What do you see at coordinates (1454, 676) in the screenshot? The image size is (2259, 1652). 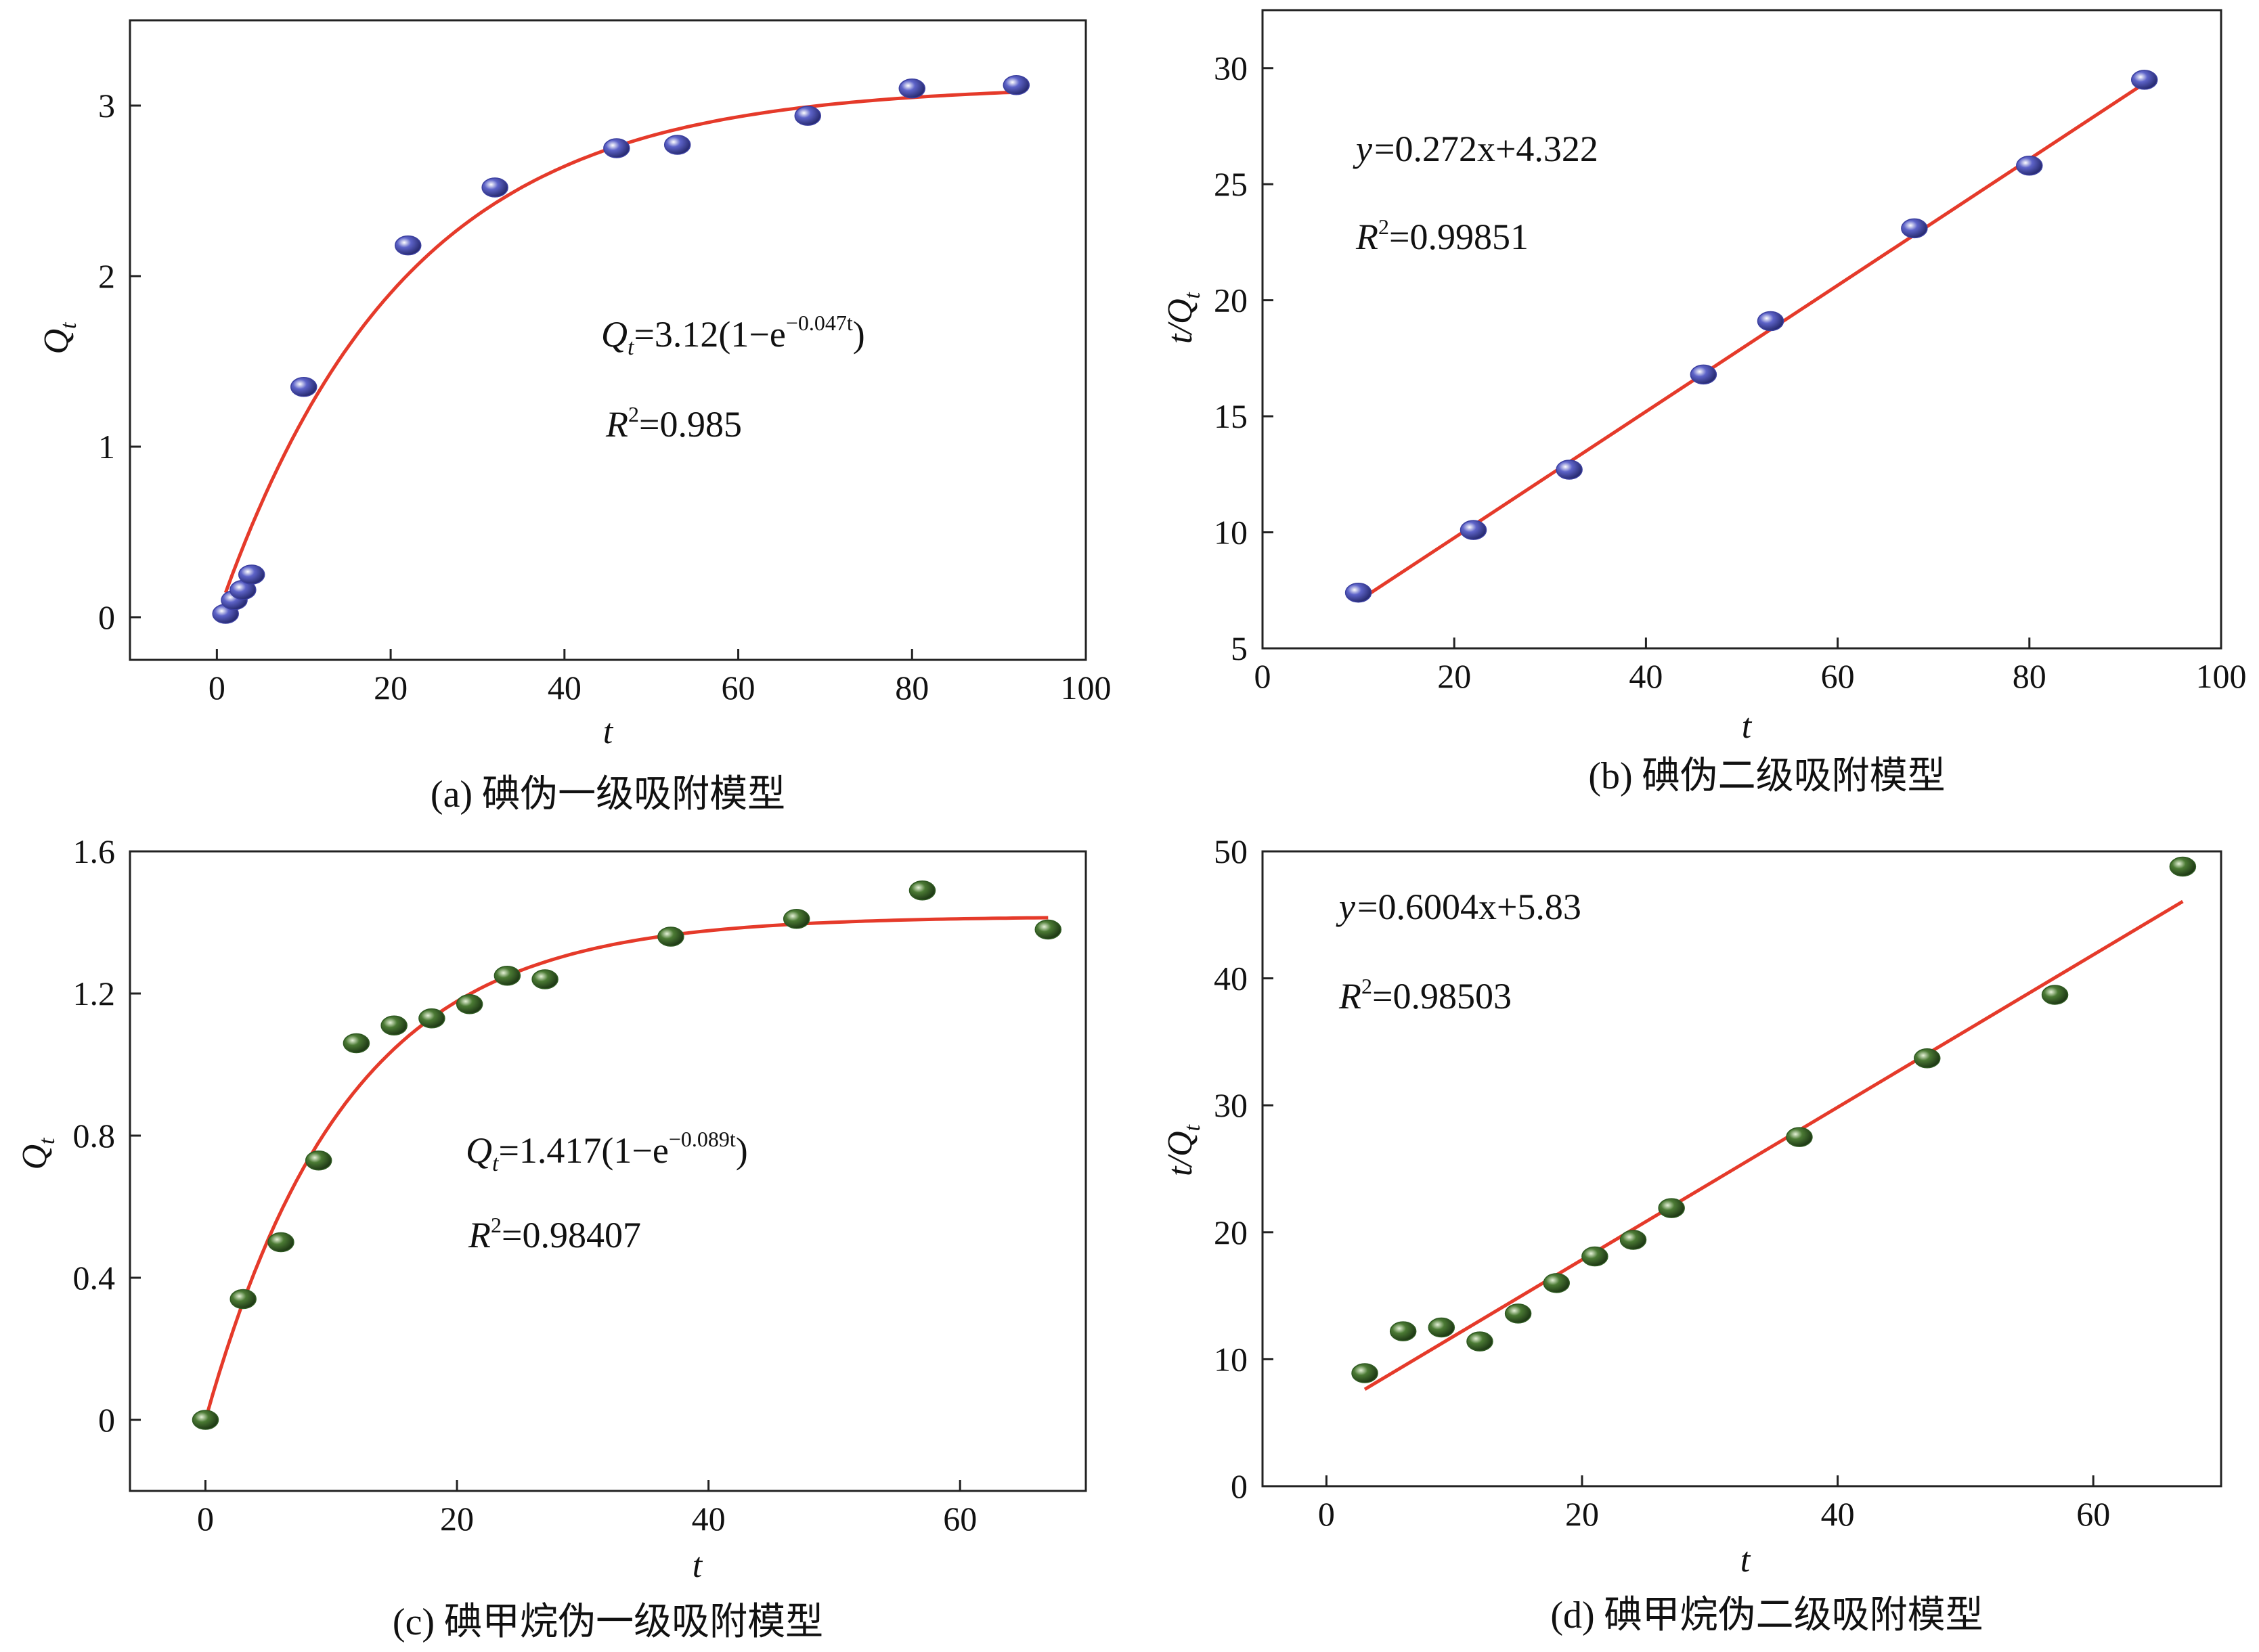 I see `panel-b-xtick-label: 20` at bounding box center [1454, 676].